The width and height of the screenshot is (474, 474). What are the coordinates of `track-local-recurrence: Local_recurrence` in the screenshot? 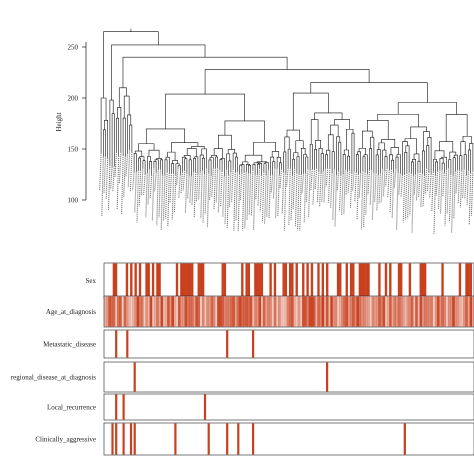 It's located at (260, 407).